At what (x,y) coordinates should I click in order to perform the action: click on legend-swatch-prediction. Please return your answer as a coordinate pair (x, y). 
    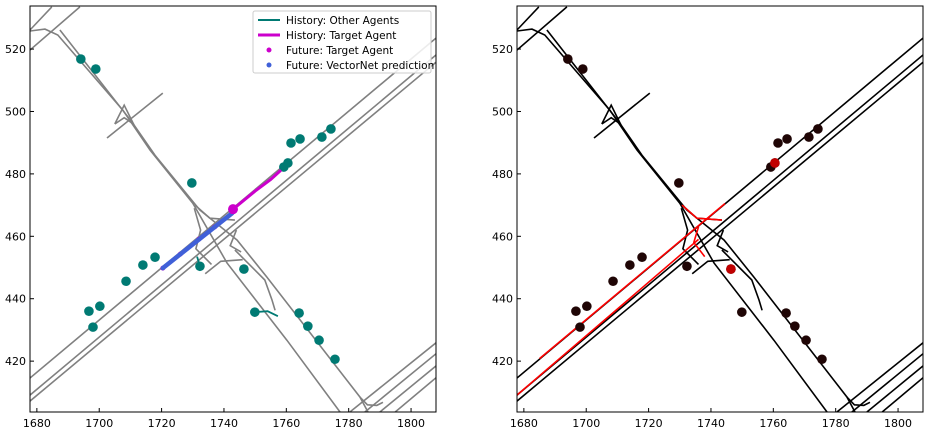
    Looking at the image, I should click on (269, 65).